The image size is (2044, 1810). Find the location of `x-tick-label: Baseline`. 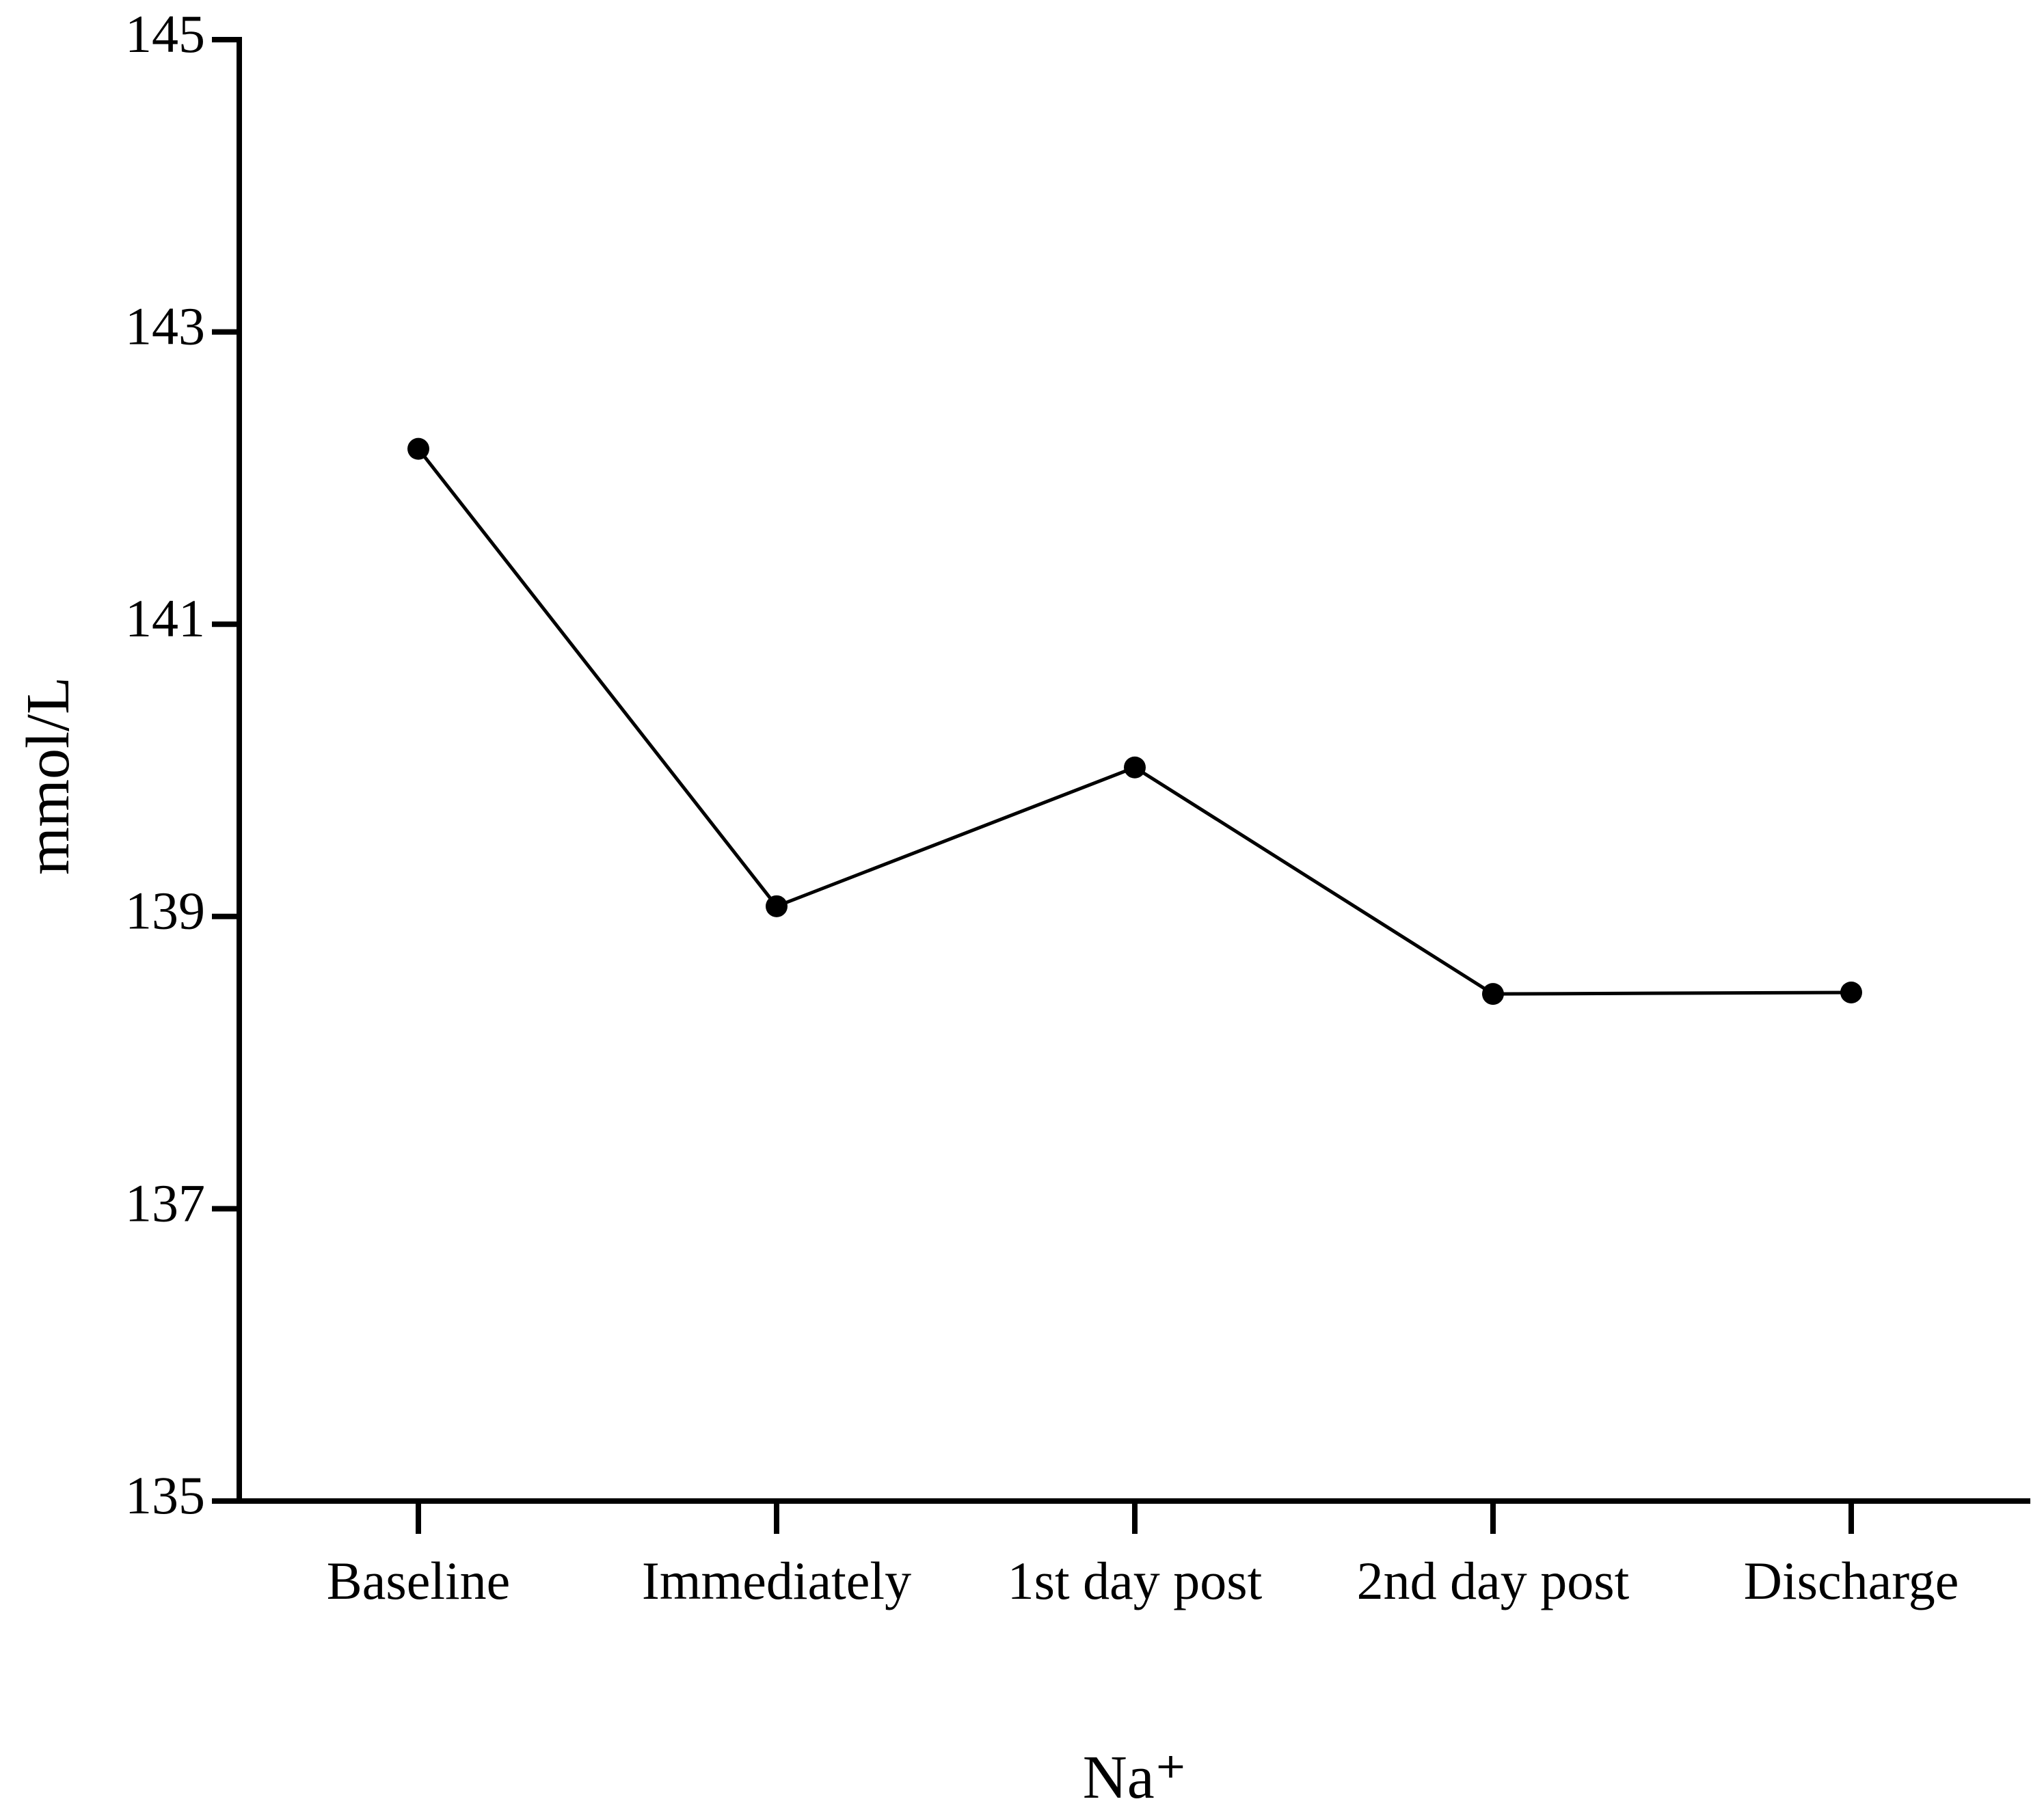

x-tick-label: Baseline is located at coordinates (419, 1580).